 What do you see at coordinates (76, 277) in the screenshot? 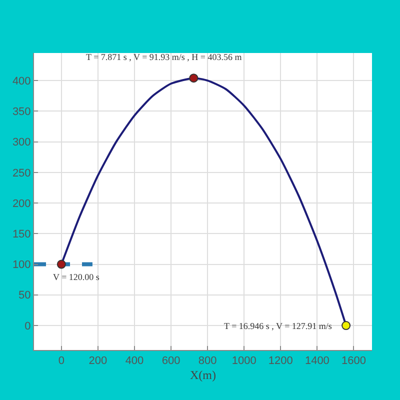
I see `annotation: V = 120.00 s` at bounding box center [76, 277].